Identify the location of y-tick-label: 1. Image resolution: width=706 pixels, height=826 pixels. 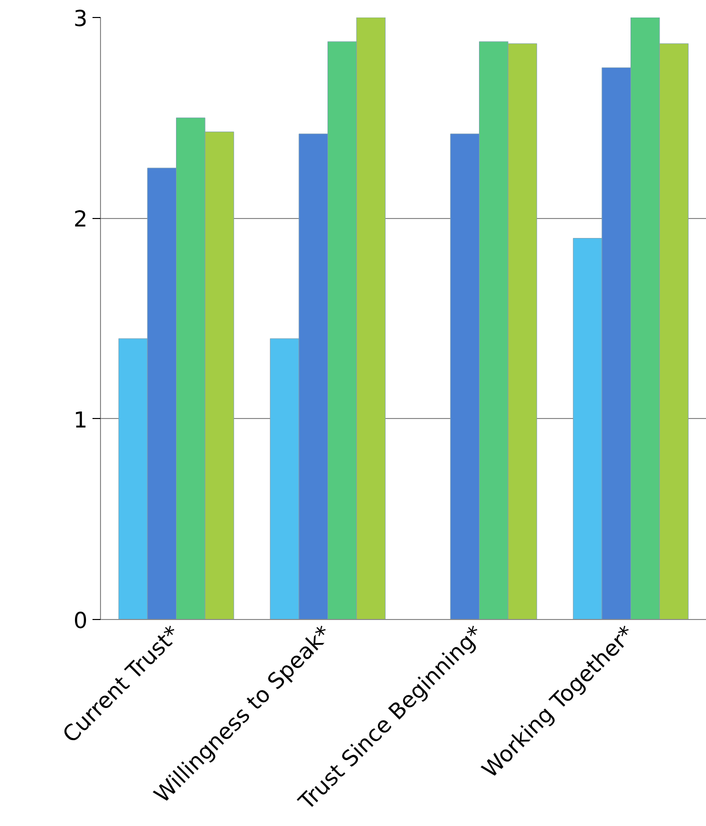
(81, 421).